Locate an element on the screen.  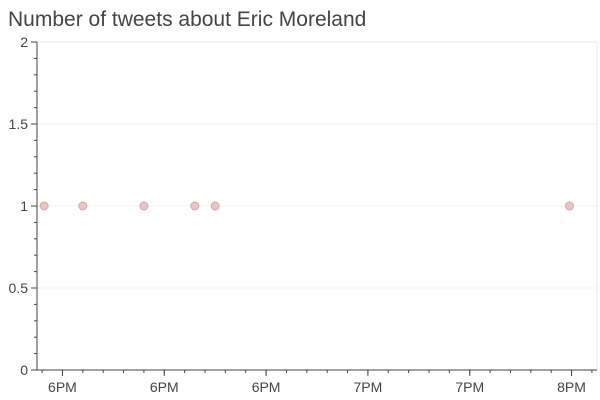
y-tick-label: 2 is located at coordinates (24, 42).